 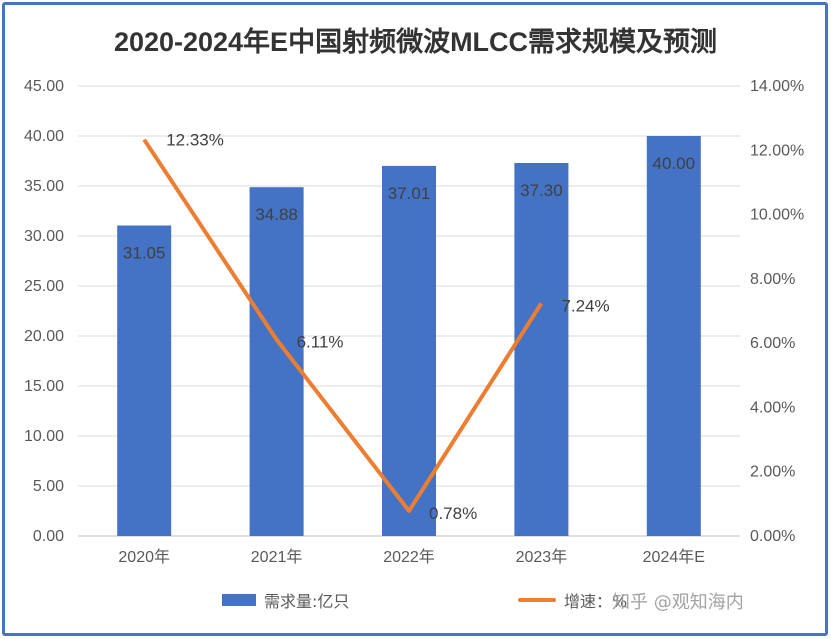 I want to click on line-data-label: 7.24%, so click(x=585, y=305).